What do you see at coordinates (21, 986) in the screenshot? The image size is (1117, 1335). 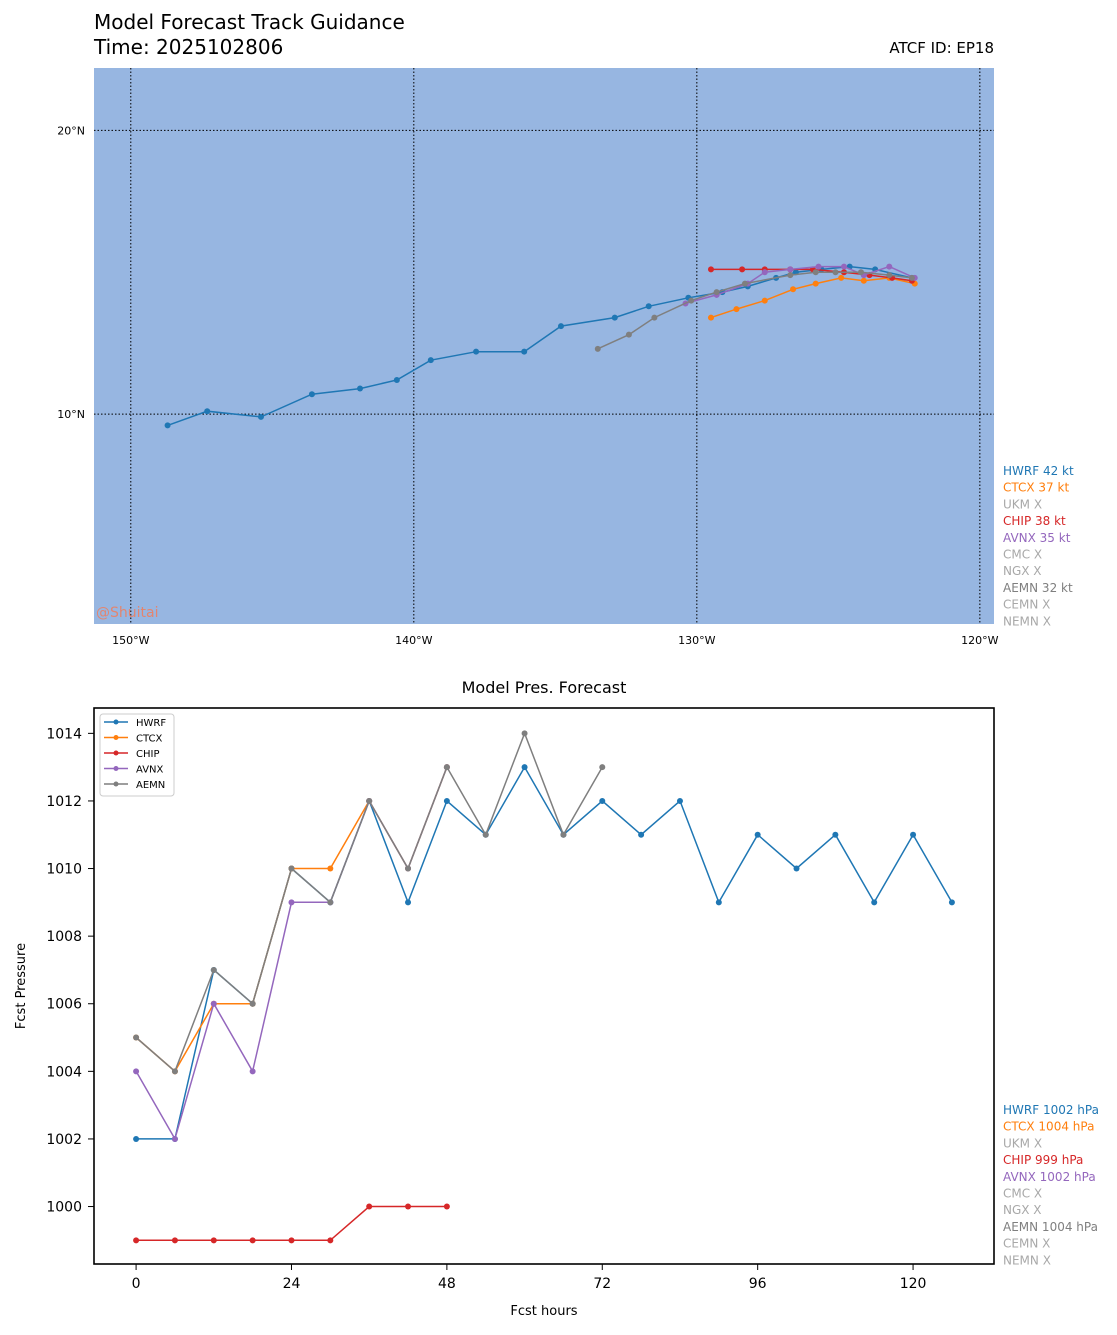 I see `y-axis-label: Fcst Pressure` at bounding box center [21, 986].